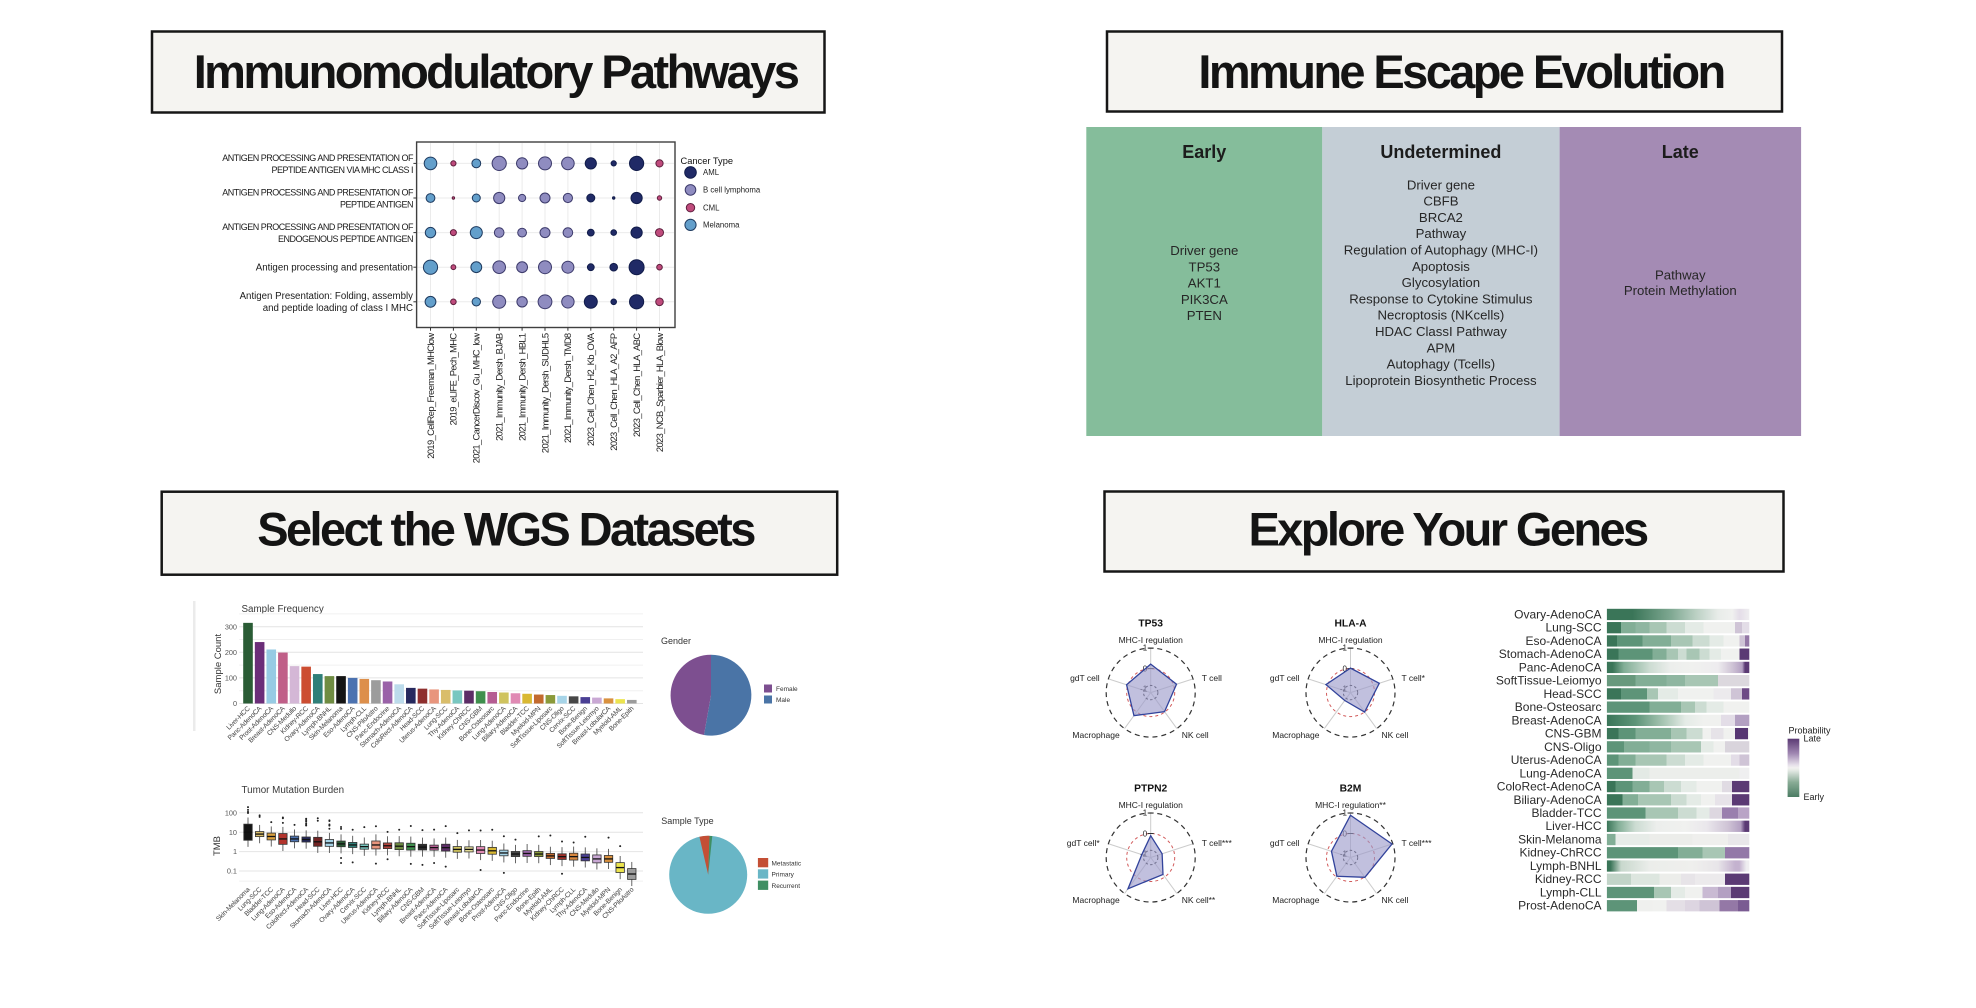 The width and height of the screenshot is (1976, 1008). What do you see at coordinates (376, 204) in the screenshot?
I see `svg-text: PEPTIDE ANTIGEN` at bounding box center [376, 204].